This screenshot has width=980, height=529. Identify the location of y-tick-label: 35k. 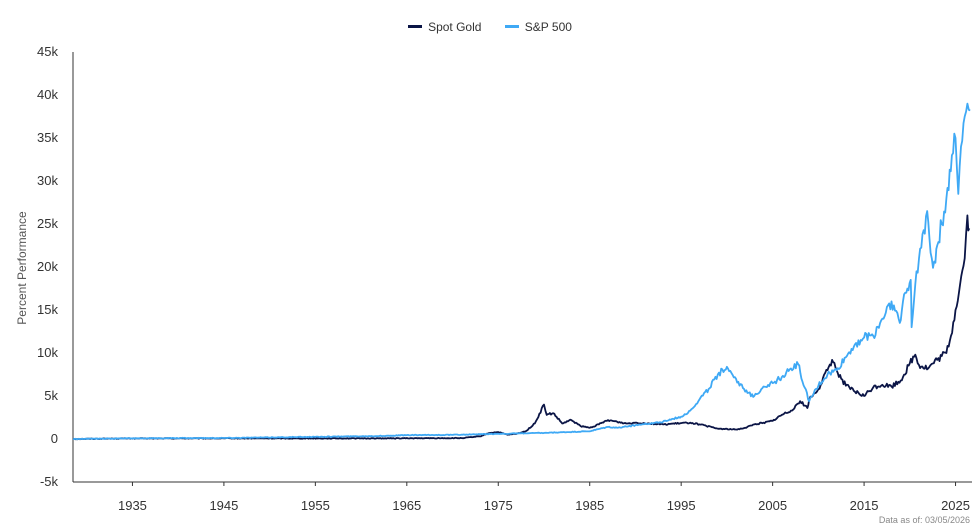
(47, 137).